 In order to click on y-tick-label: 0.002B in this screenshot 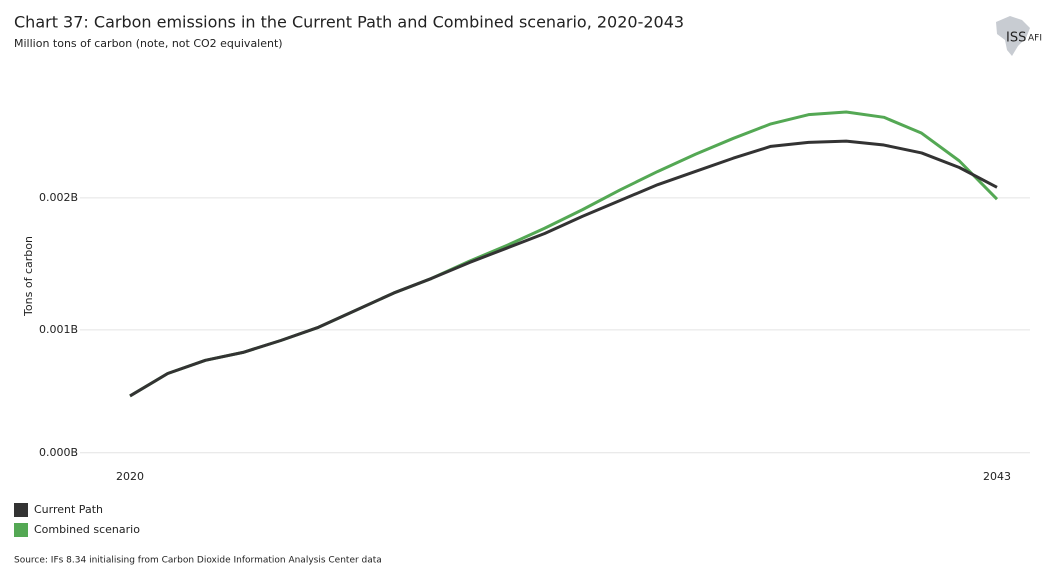, I will do `click(58, 197)`.